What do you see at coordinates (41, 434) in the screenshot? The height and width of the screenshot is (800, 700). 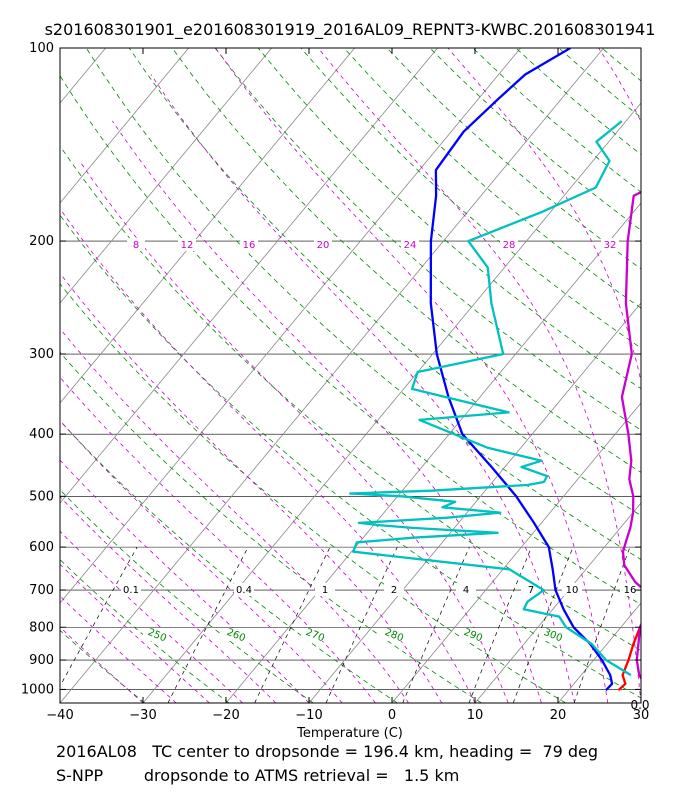 I see `y-tick-label: 400` at bounding box center [41, 434].